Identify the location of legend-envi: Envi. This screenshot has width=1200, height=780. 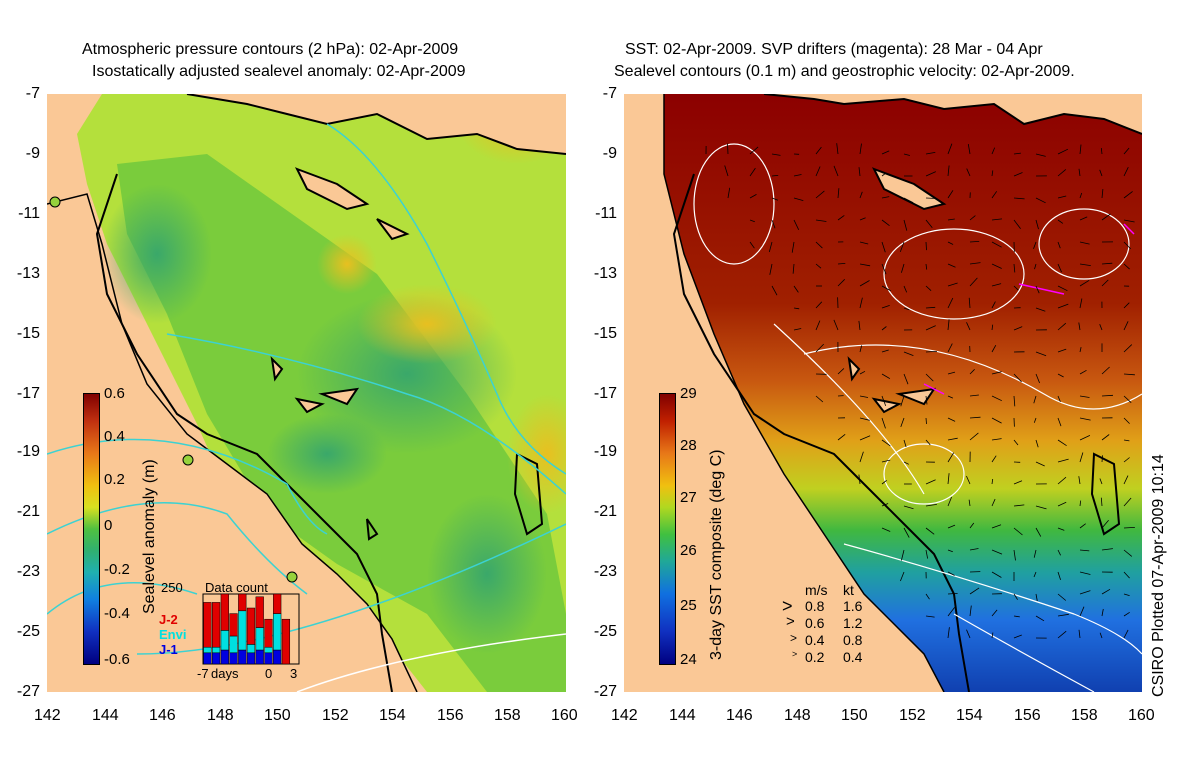
(173, 634).